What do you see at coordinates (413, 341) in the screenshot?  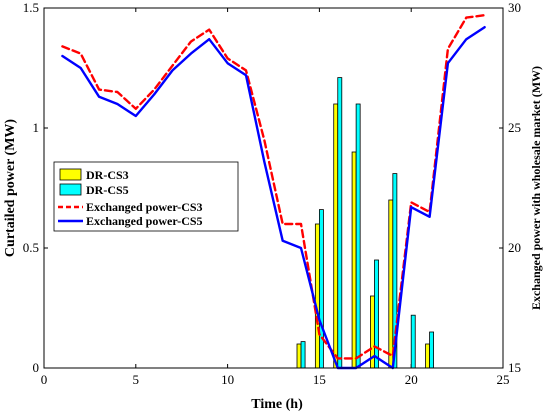 I see `bar-dr-cs5-h20` at bounding box center [413, 341].